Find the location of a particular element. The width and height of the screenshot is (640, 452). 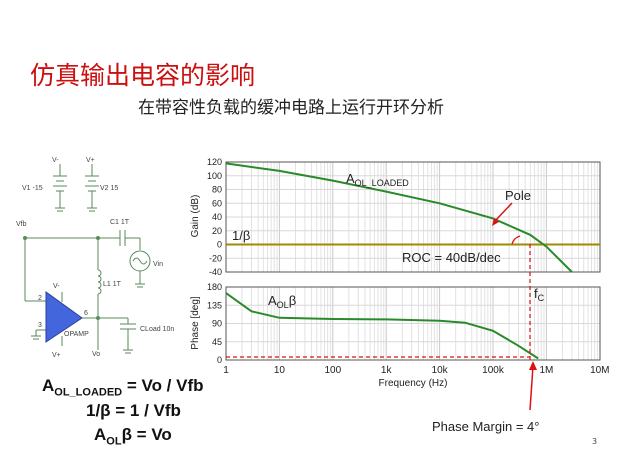

pin3-label: 3 is located at coordinates (40, 325).